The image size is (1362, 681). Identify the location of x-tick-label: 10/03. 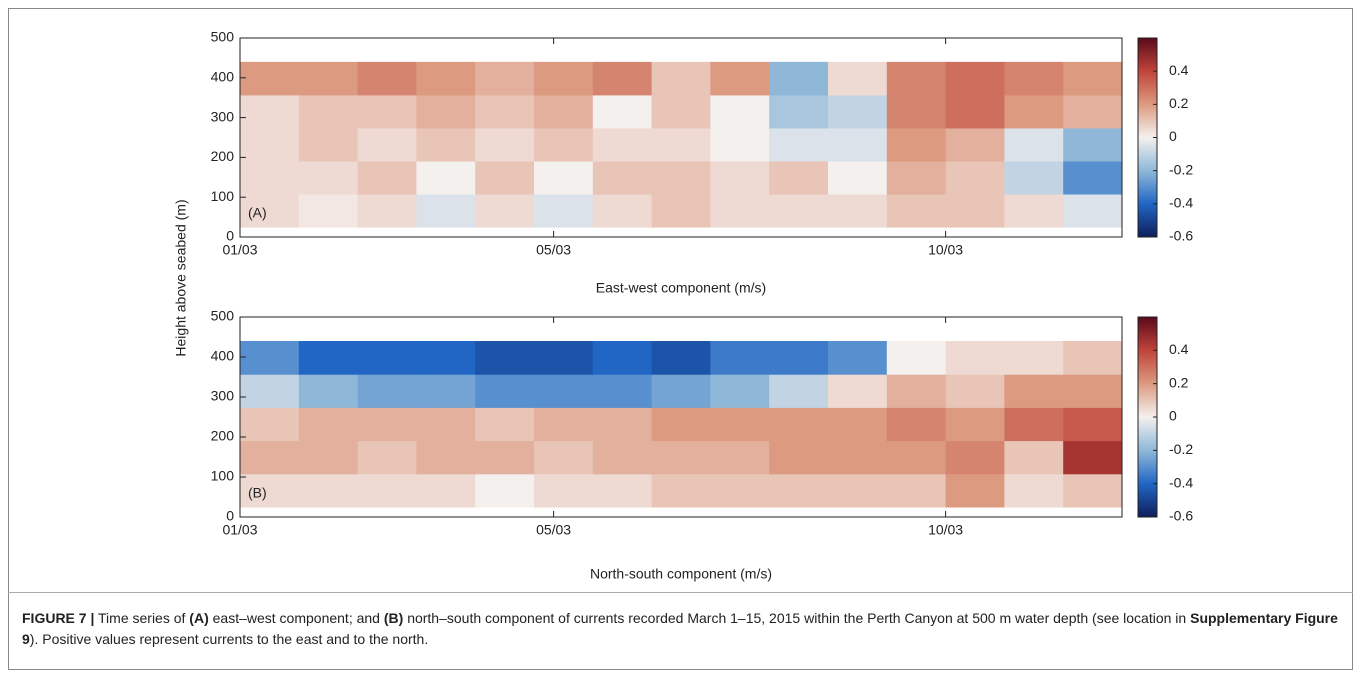
(945, 250).